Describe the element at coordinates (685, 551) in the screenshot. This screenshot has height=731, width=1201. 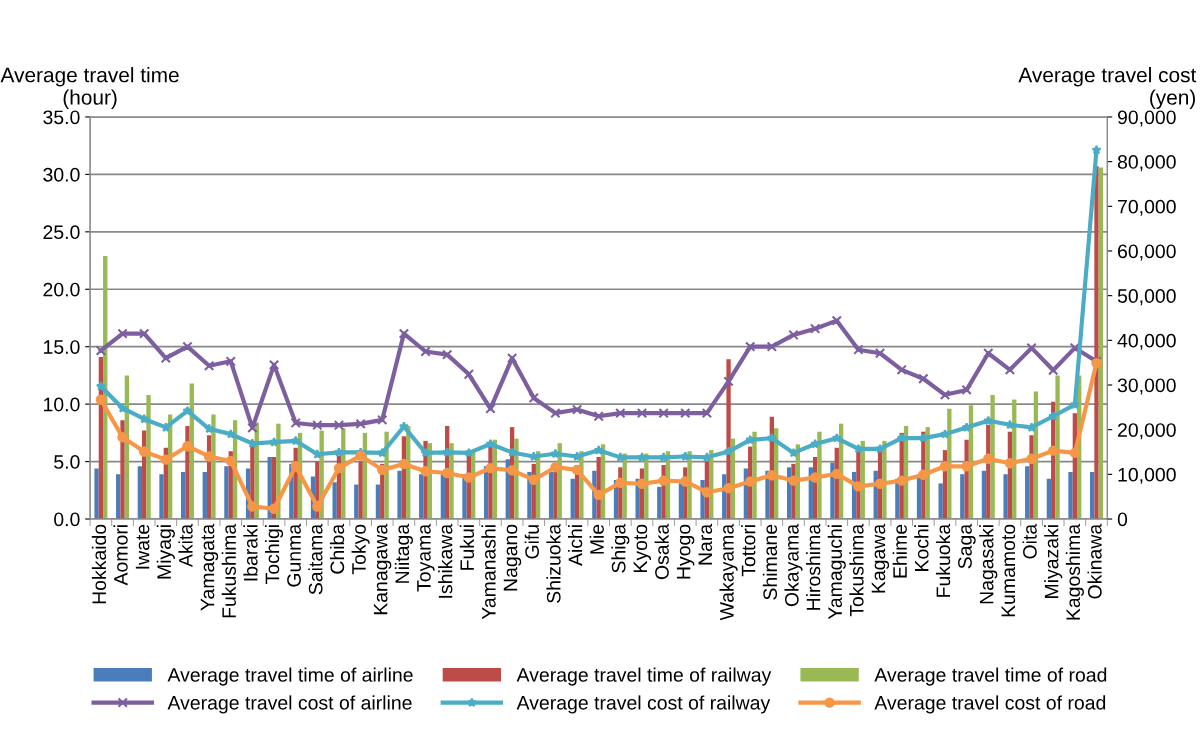
I see `x-tick-label: Hyogo` at that location.